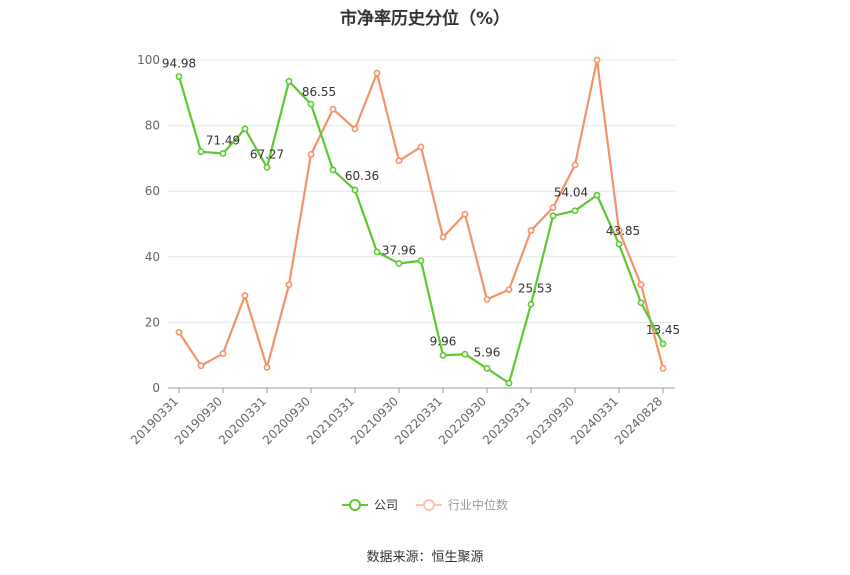 This screenshot has width=850, height=575. I want to click on legend-industry-swatch-icon, so click(429, 505).